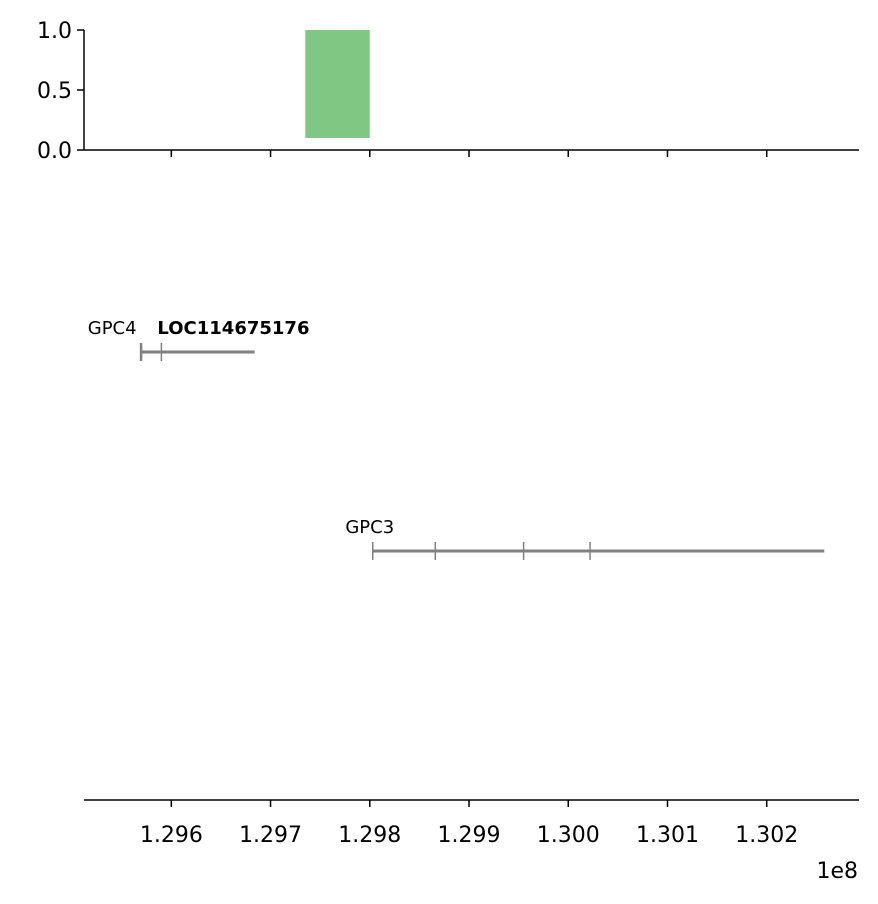  What do you see at coordinates (369, 527) in the screenshot?
I see `gene-label: GPC3` at bounding box center [369, 527].